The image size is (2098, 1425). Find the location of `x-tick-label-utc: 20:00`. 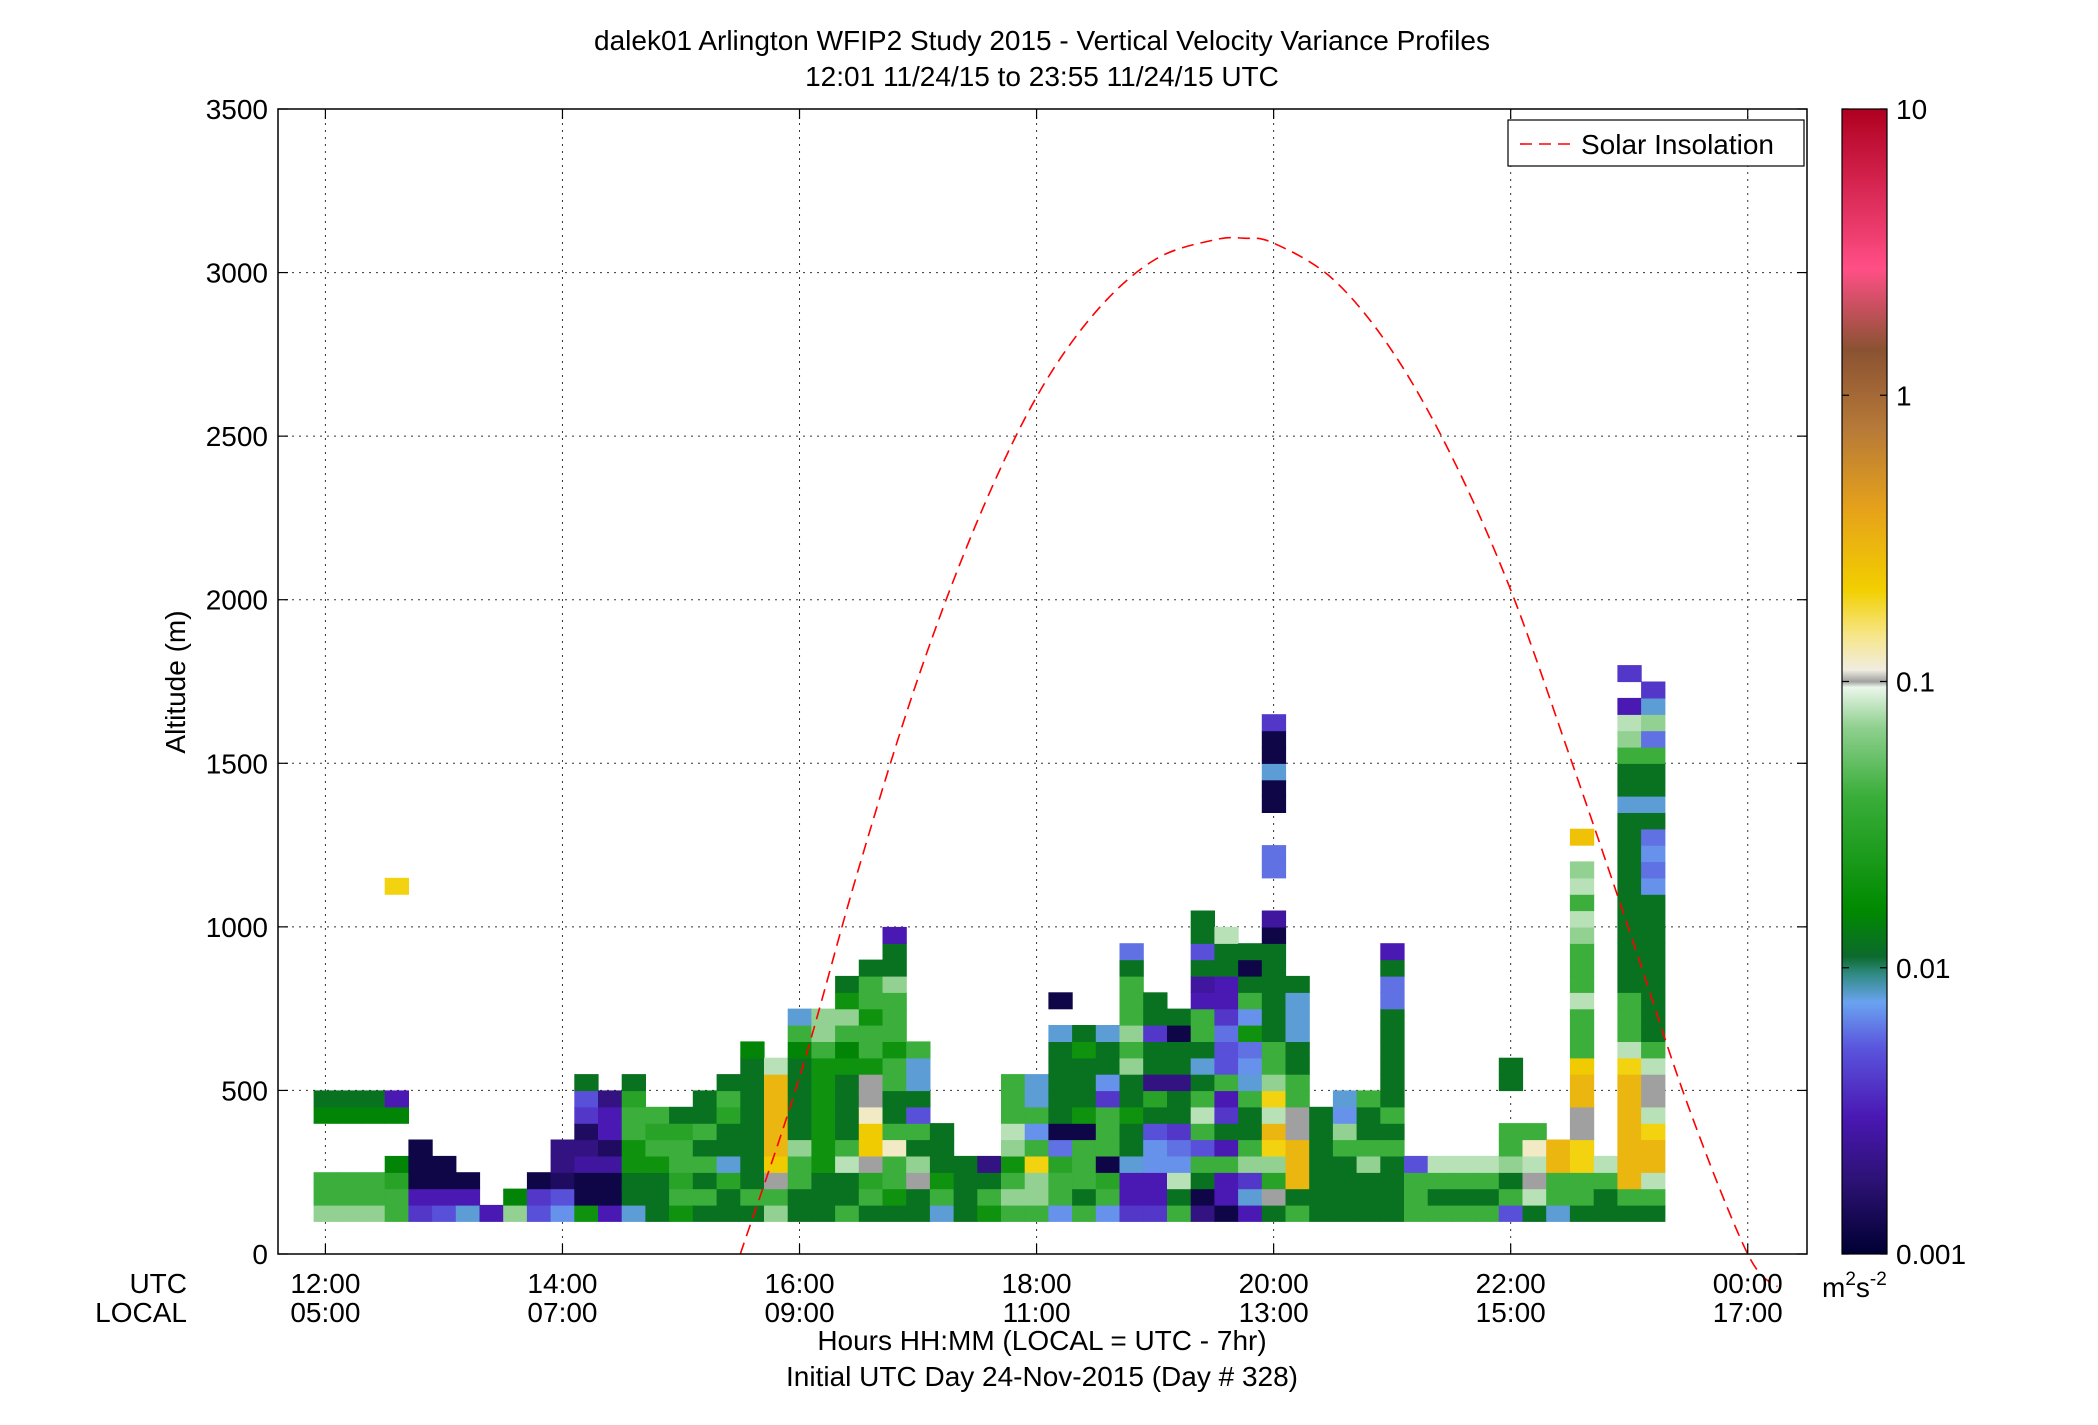

x-tick-label-utc: 20:00 is located at coordinates (1274, 1283).